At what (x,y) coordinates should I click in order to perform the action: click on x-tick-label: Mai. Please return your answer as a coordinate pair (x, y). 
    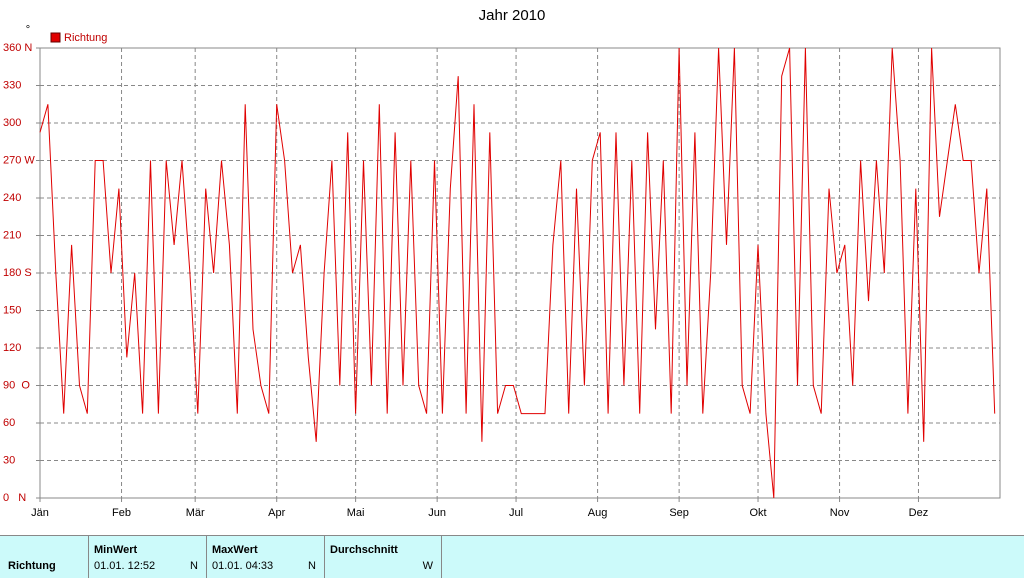
    Looking at the image, I should click on (356, 513).